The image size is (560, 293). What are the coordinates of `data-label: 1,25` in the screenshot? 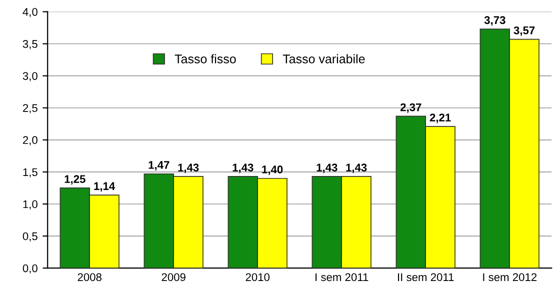 It's located at (75, 180).